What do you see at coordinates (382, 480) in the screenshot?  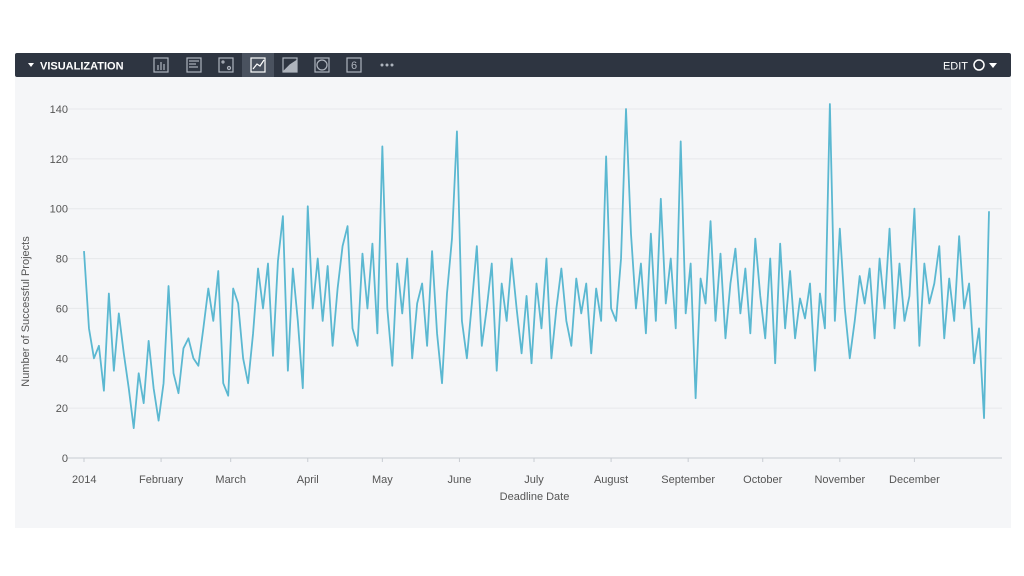 I see `x-tick-label: May` at bounding box center [382, 480].